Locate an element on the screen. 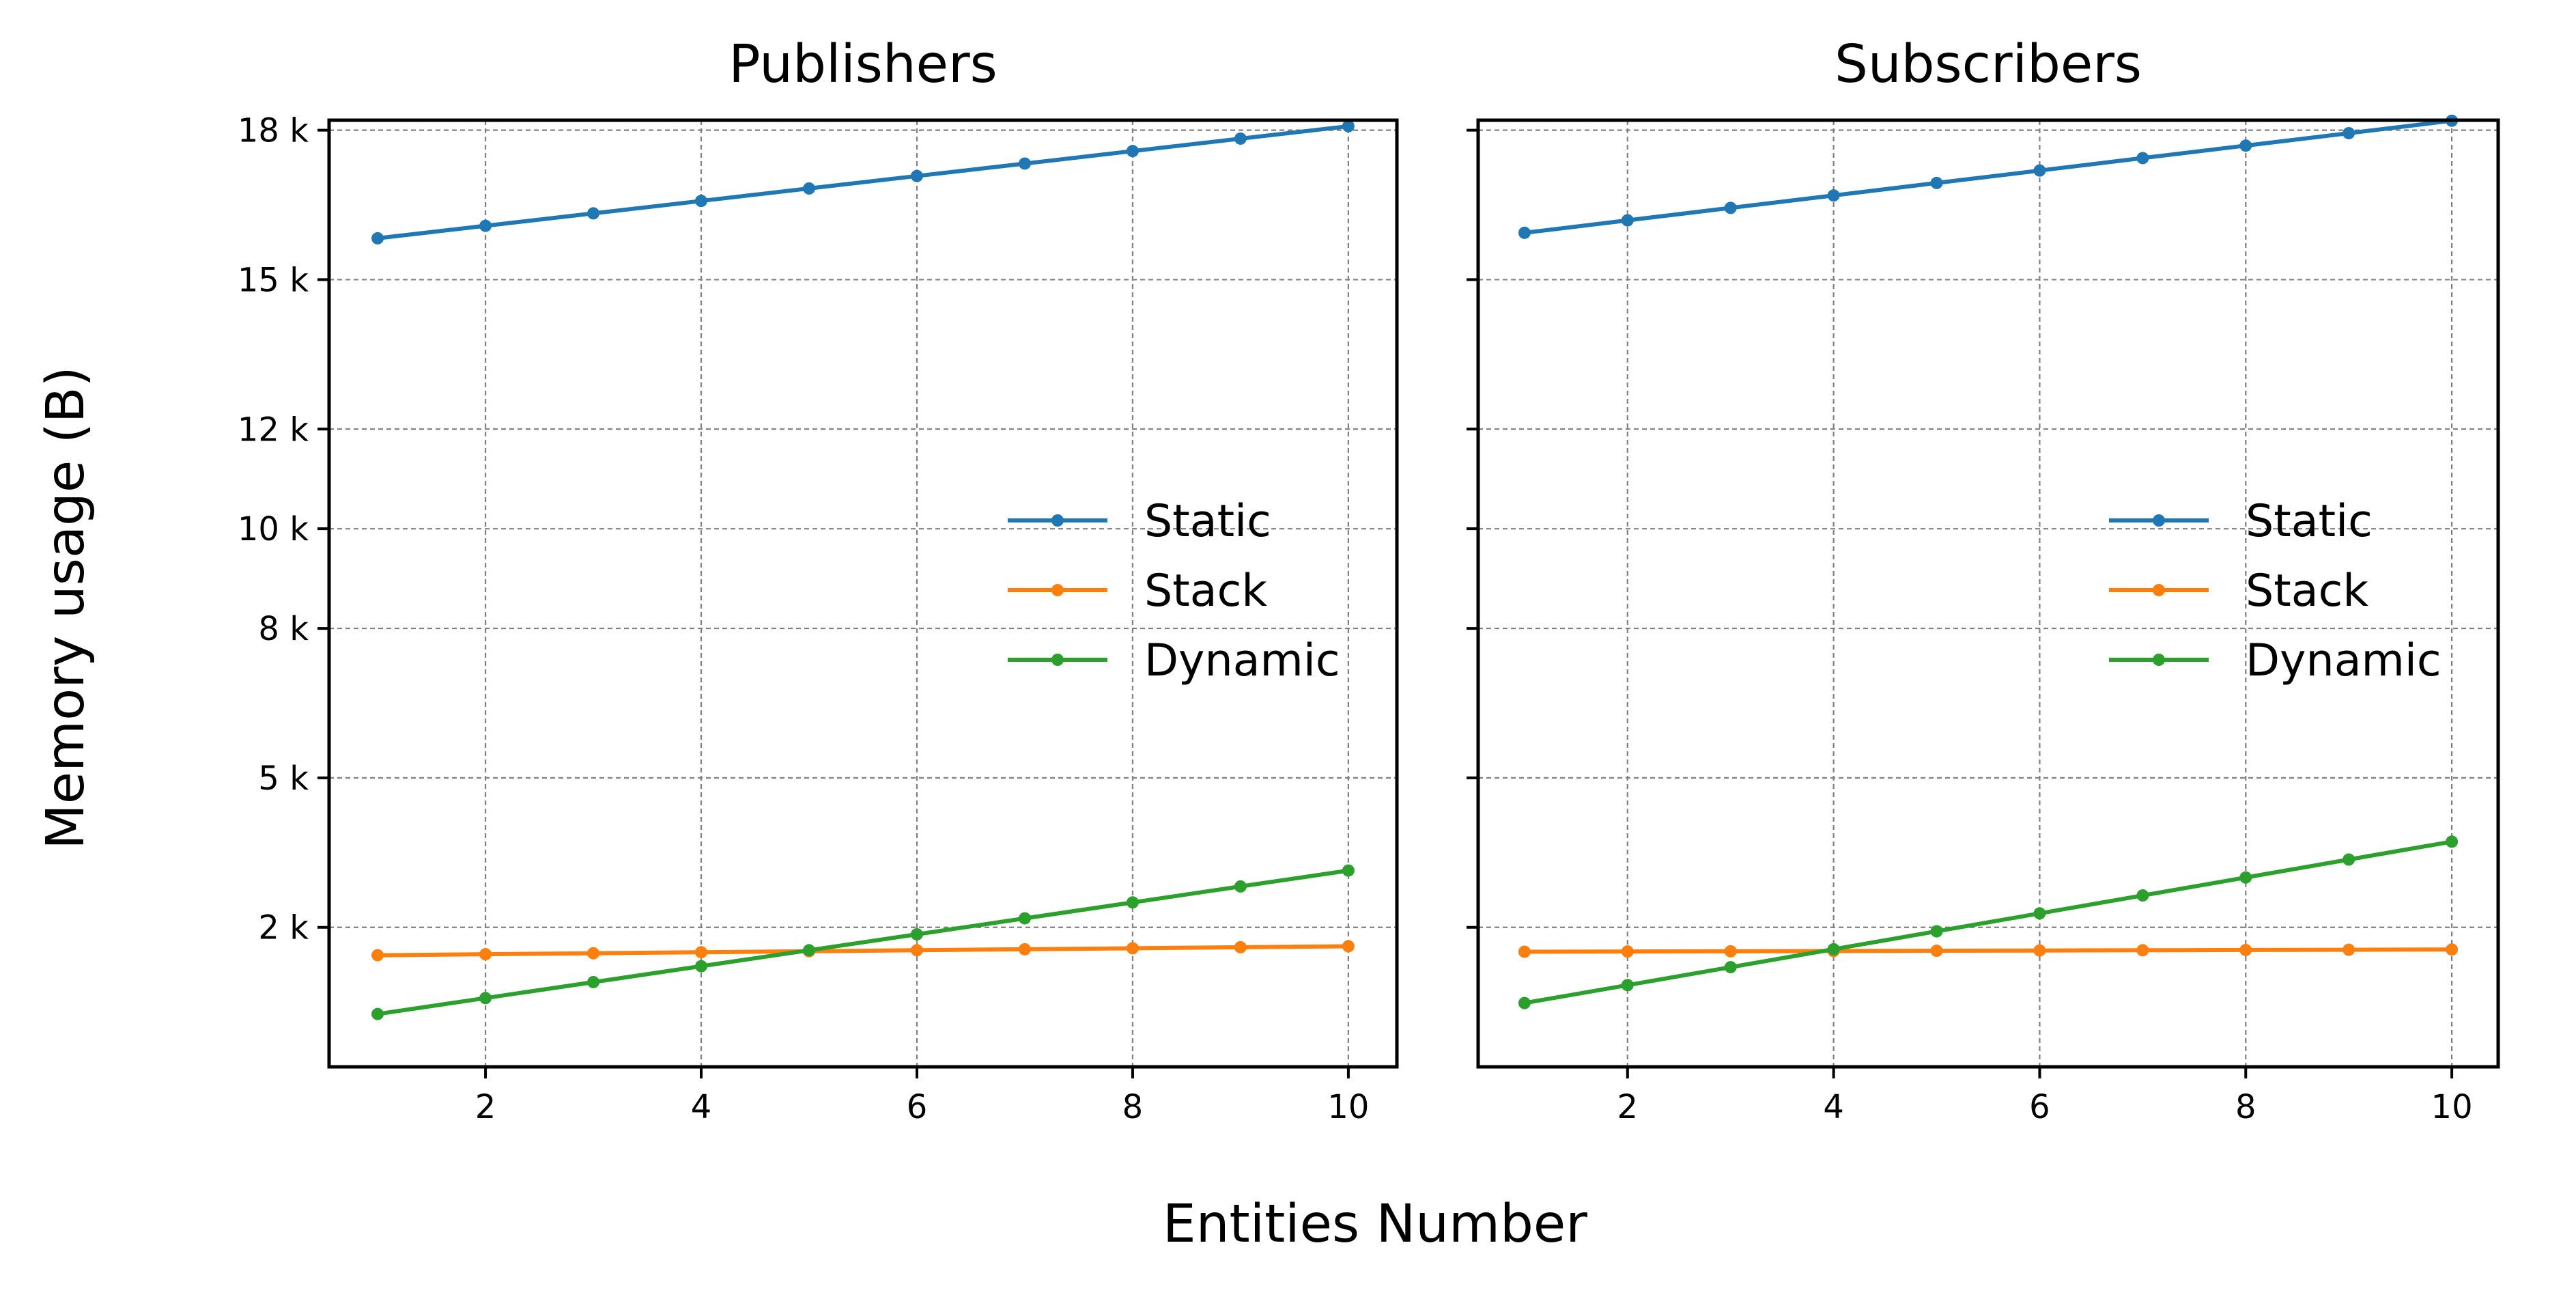 The image size is (2576, 1297). panel-title: Subscribers is located at coordinates (1988, 64).